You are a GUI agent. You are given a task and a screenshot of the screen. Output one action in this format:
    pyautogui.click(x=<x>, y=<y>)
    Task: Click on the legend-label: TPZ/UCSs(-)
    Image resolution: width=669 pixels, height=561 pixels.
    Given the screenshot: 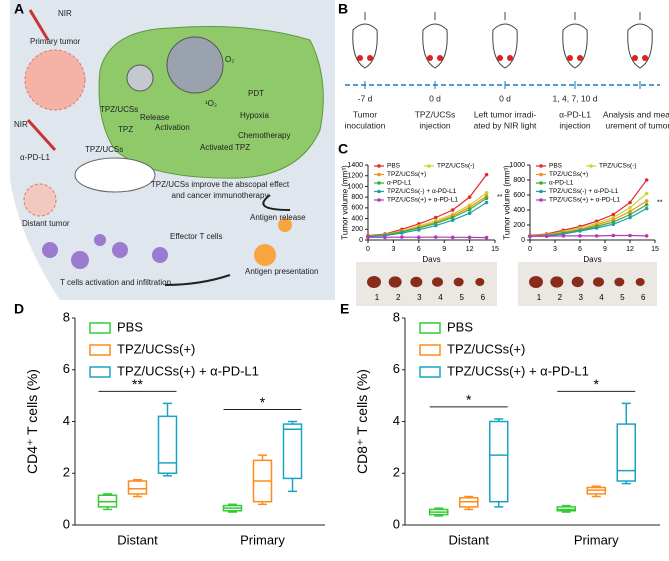 What is the action you would take?
    pyautogui.click(x=456, y=166)
    